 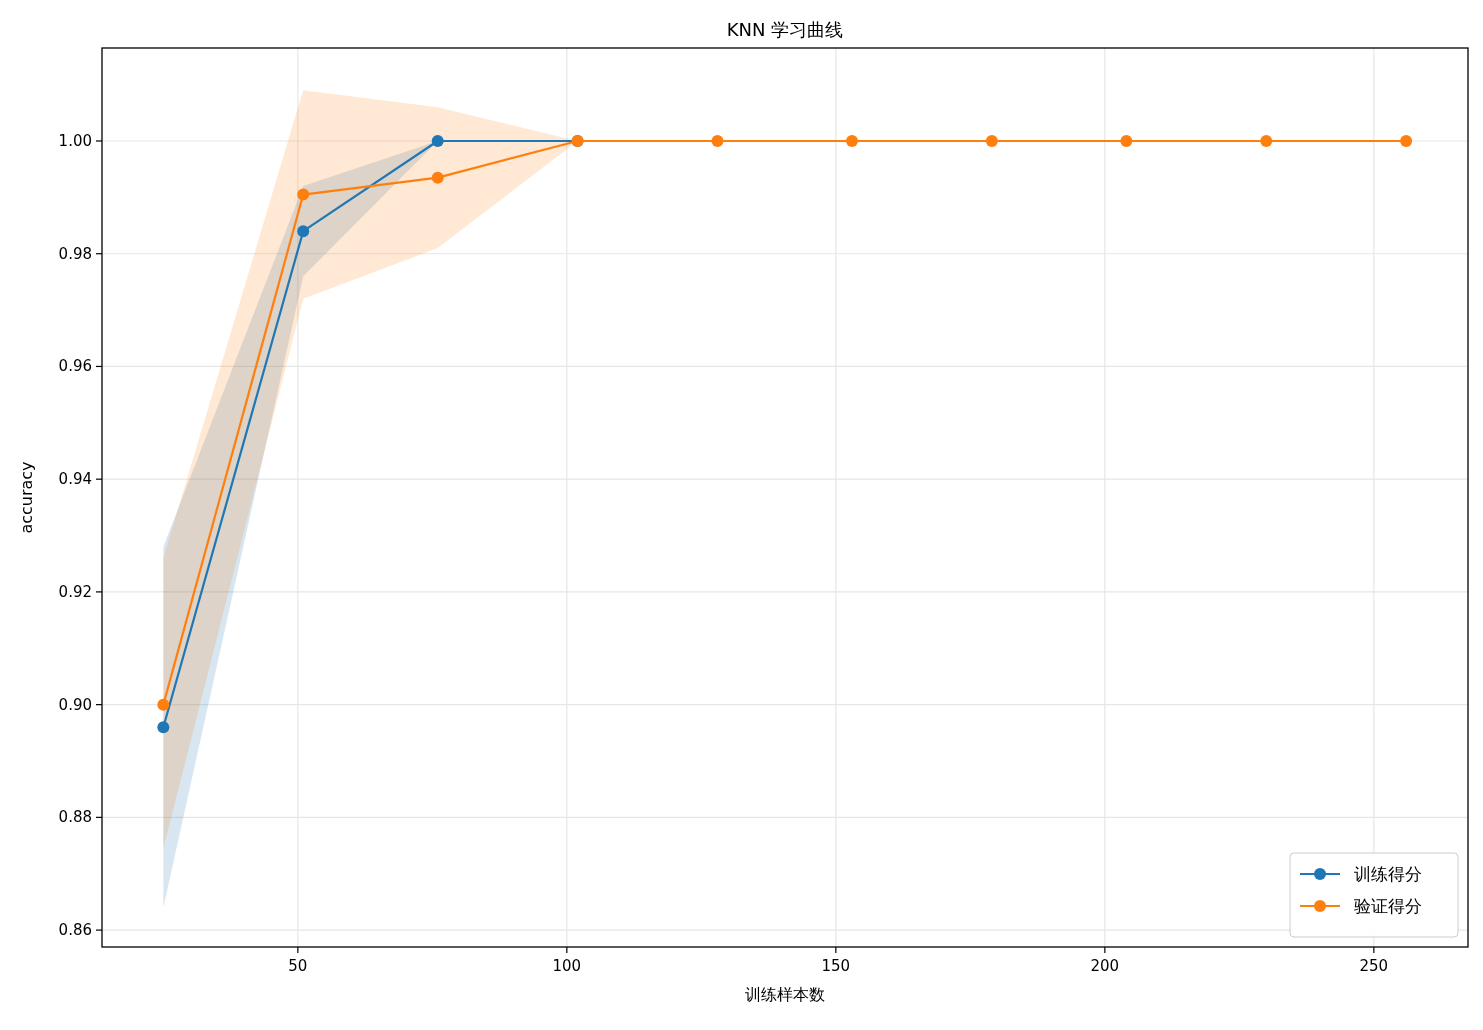 I want to click on x-tick-label: 50, so click(x=298, y=966).